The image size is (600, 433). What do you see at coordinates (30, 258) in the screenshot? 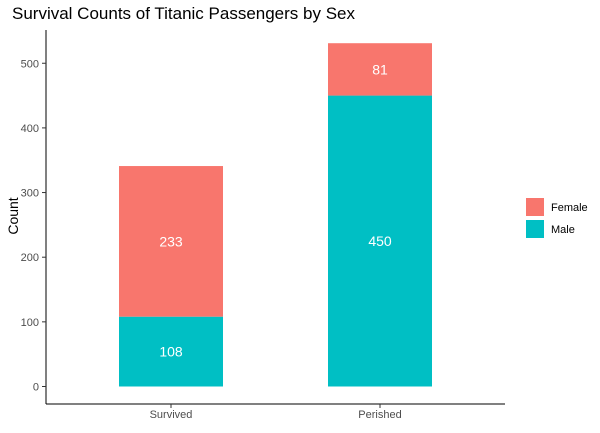
I see `y-tick-label: 200` at bounding box center [30, 258].